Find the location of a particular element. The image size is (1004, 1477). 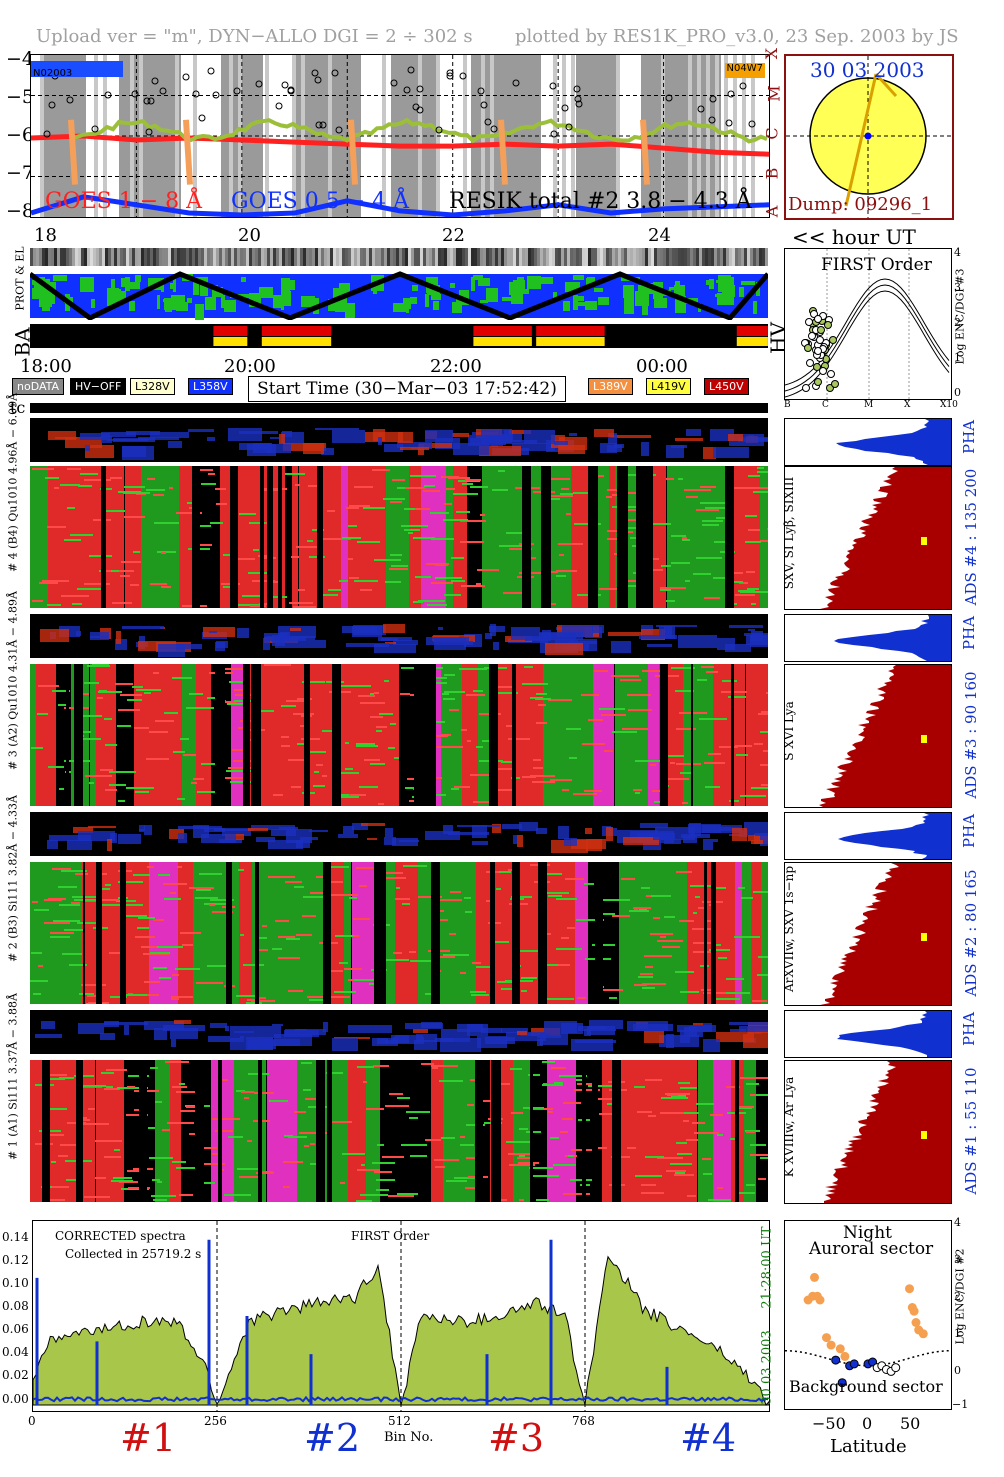

saa-band is located at coordinates (303, 136).